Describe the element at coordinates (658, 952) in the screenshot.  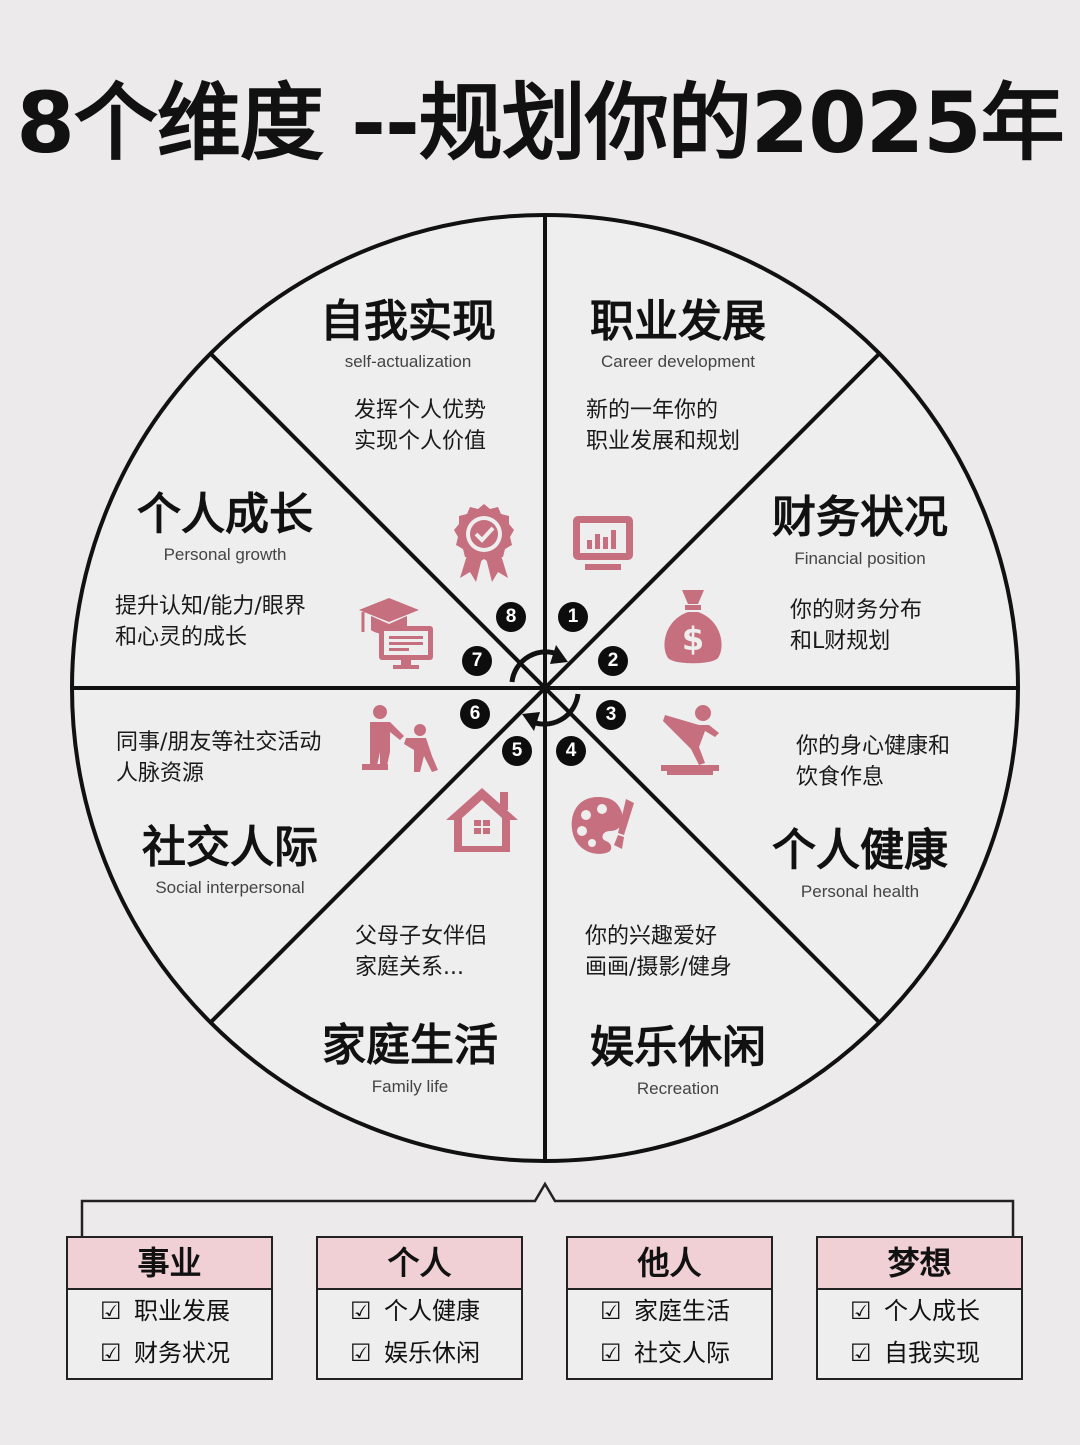
I see `segment-4-desc: 你的兴趣爱好 画画/摄影/健身` at that location.